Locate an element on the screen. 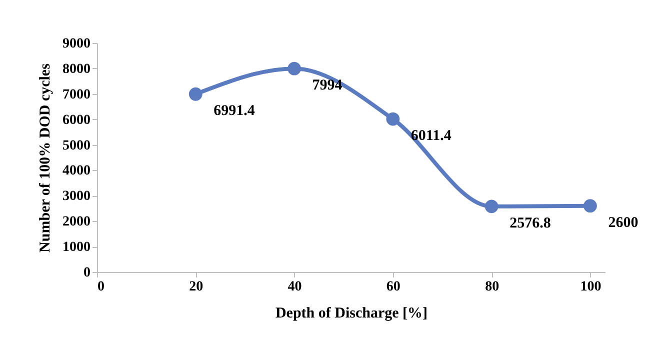 Image resolution: width=660 pixels, height=345 pixels. y-tick-label: 3000 is located at coordinates (76, 196).